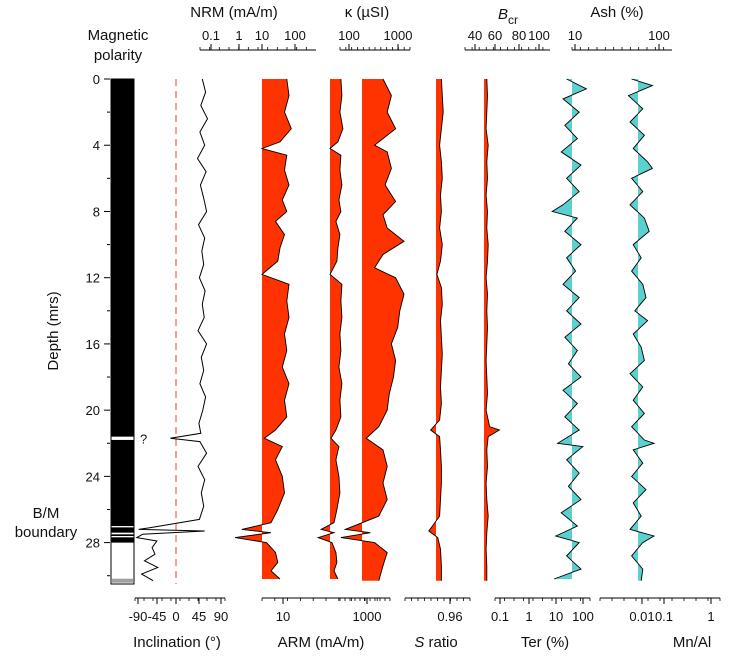 This screenshot has height=657, width=735. I want to click on bcr-axis-title-text: Bcr, so click(508, 16).